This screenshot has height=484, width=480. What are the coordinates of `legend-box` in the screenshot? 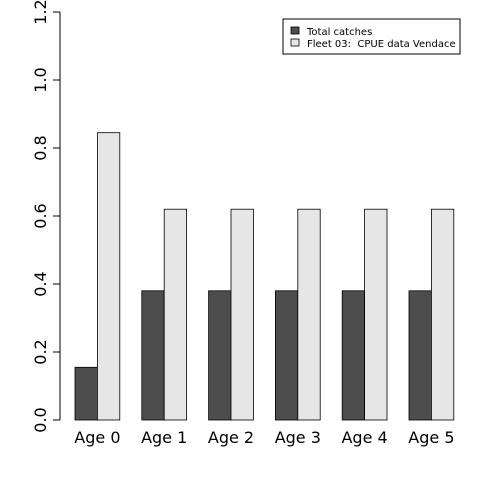 It's located at (371, 36).